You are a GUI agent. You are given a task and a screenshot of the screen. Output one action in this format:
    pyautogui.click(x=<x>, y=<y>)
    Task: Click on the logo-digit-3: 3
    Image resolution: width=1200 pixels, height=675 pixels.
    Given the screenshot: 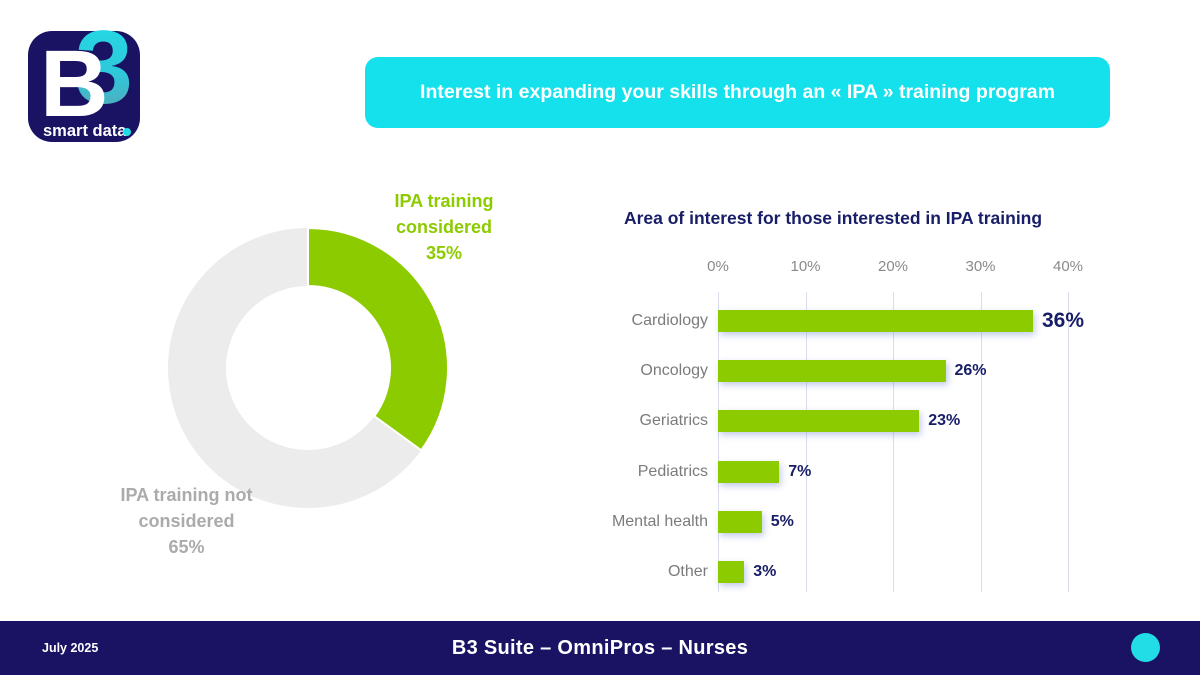 What is the action you would take?
    pyautogui.click(x=104, y=68)
    